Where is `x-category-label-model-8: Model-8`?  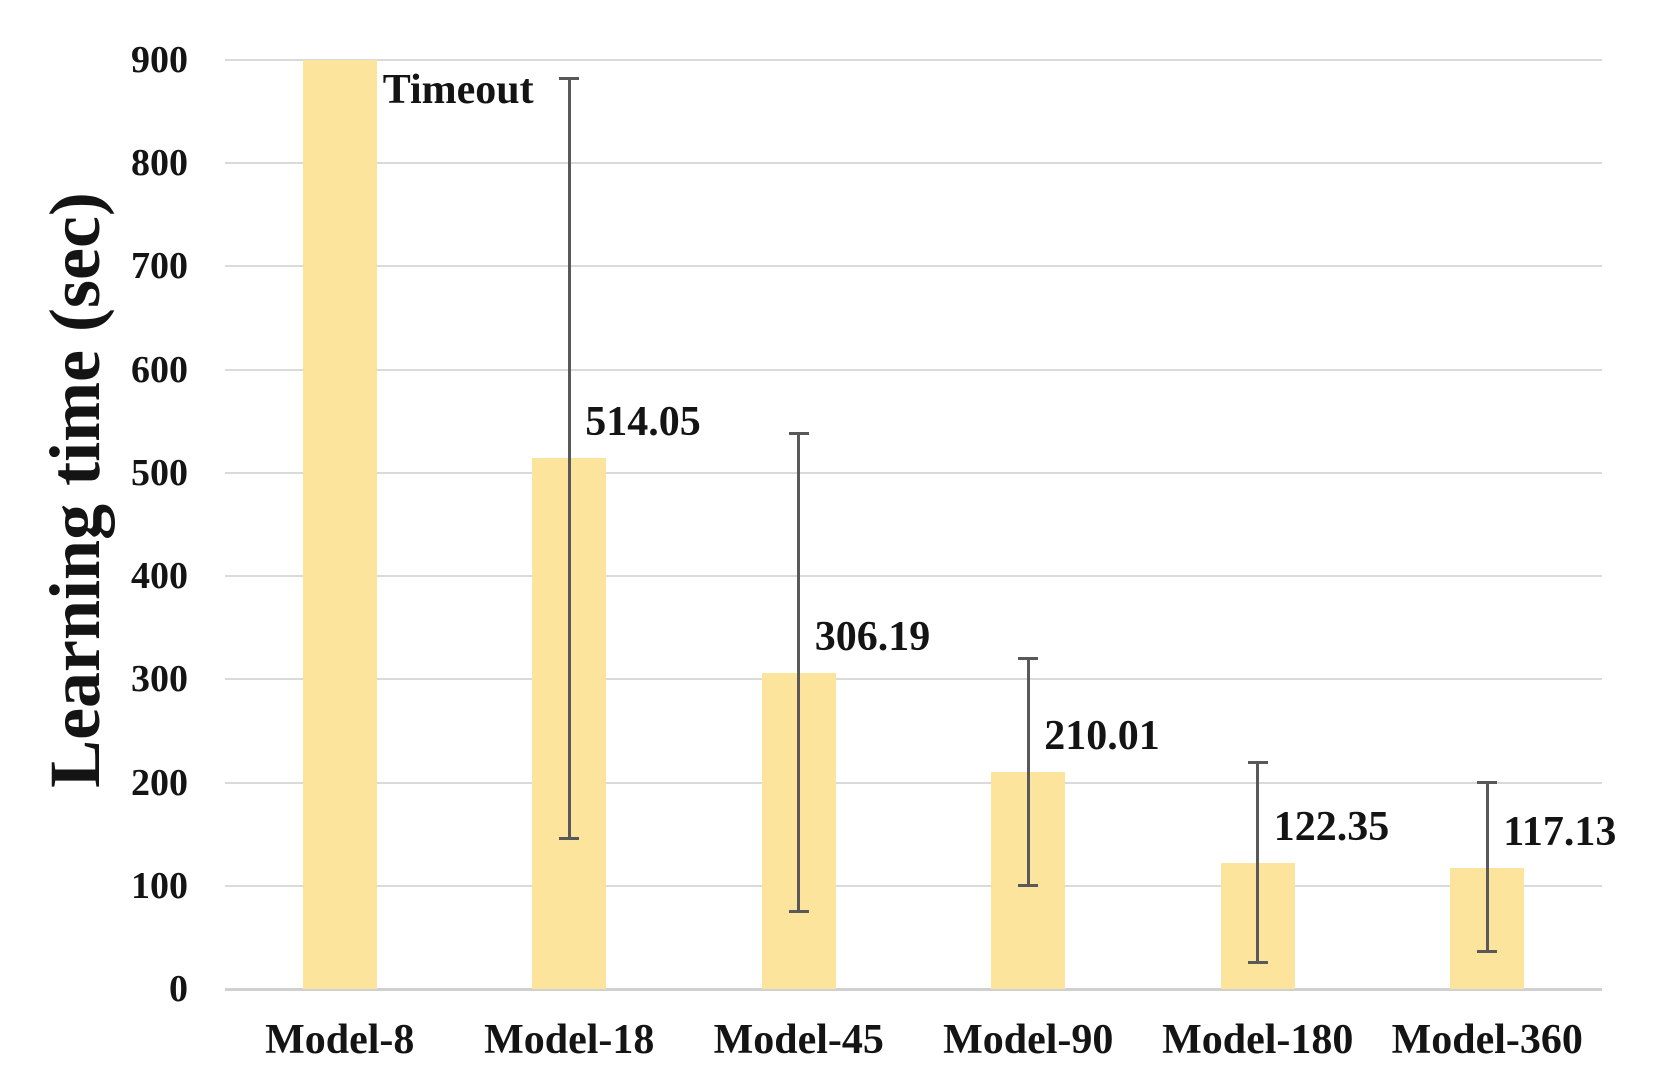
x-category-label-model-8: Model-8 is located at coordinates (340, 1040).